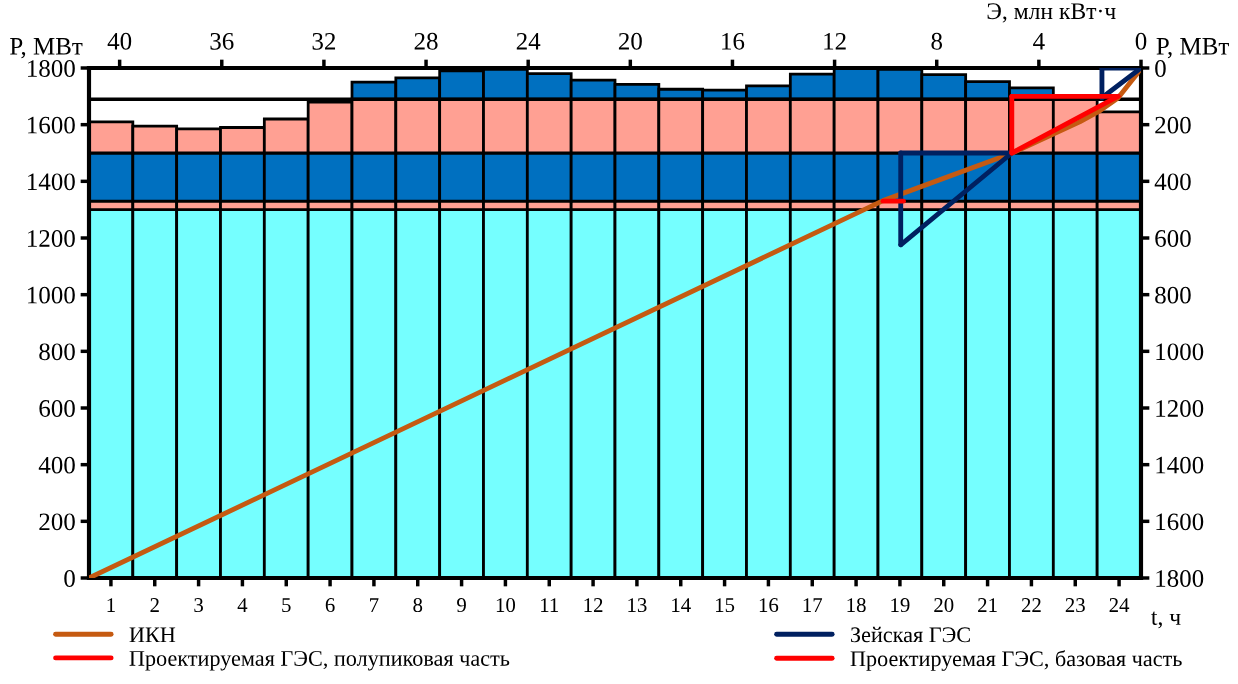 This screenshot has height=684, width=1238. Describe the element at coordinates (1075, 605) in the screenshot. I see `x-tick-label: 23` at that location.